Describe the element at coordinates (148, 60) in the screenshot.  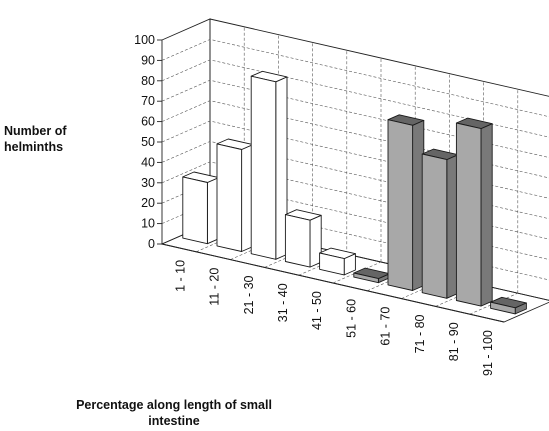
I see `y-tick-label: 90` at that location.